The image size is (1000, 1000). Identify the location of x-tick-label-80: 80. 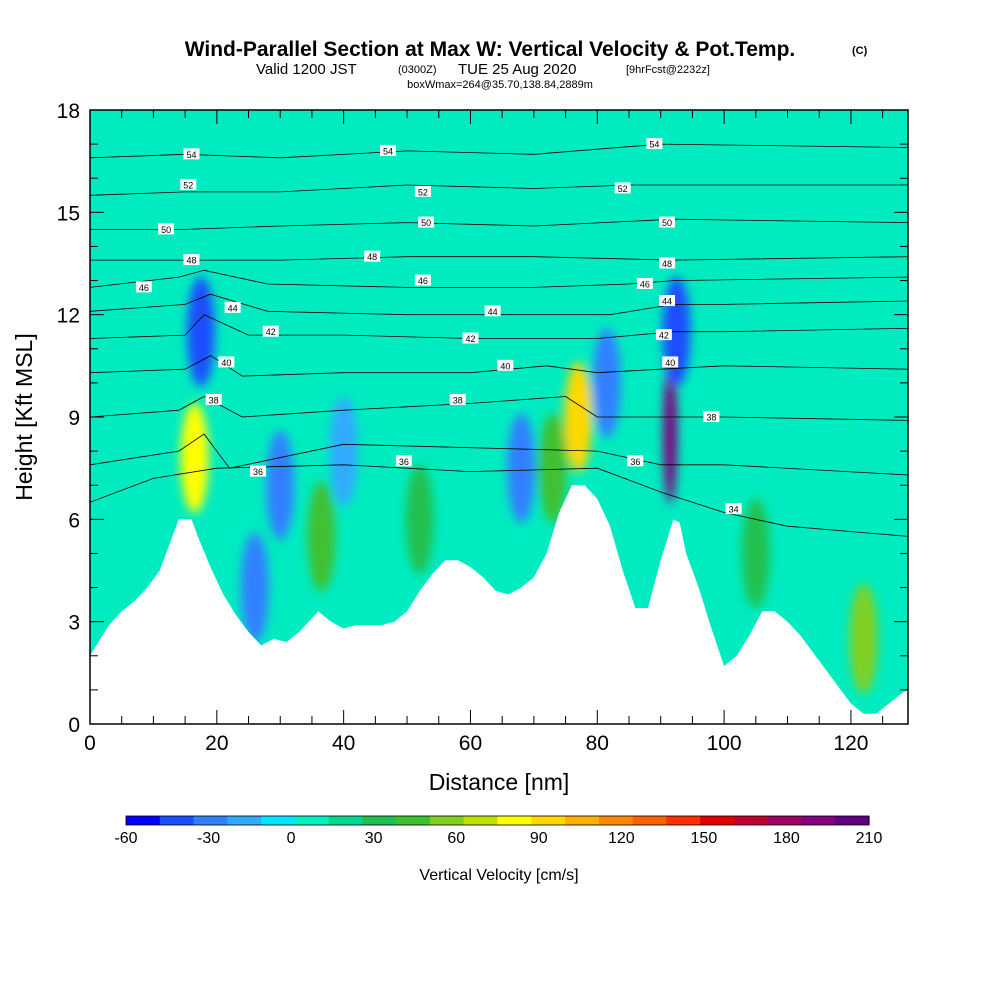
(597, 743).